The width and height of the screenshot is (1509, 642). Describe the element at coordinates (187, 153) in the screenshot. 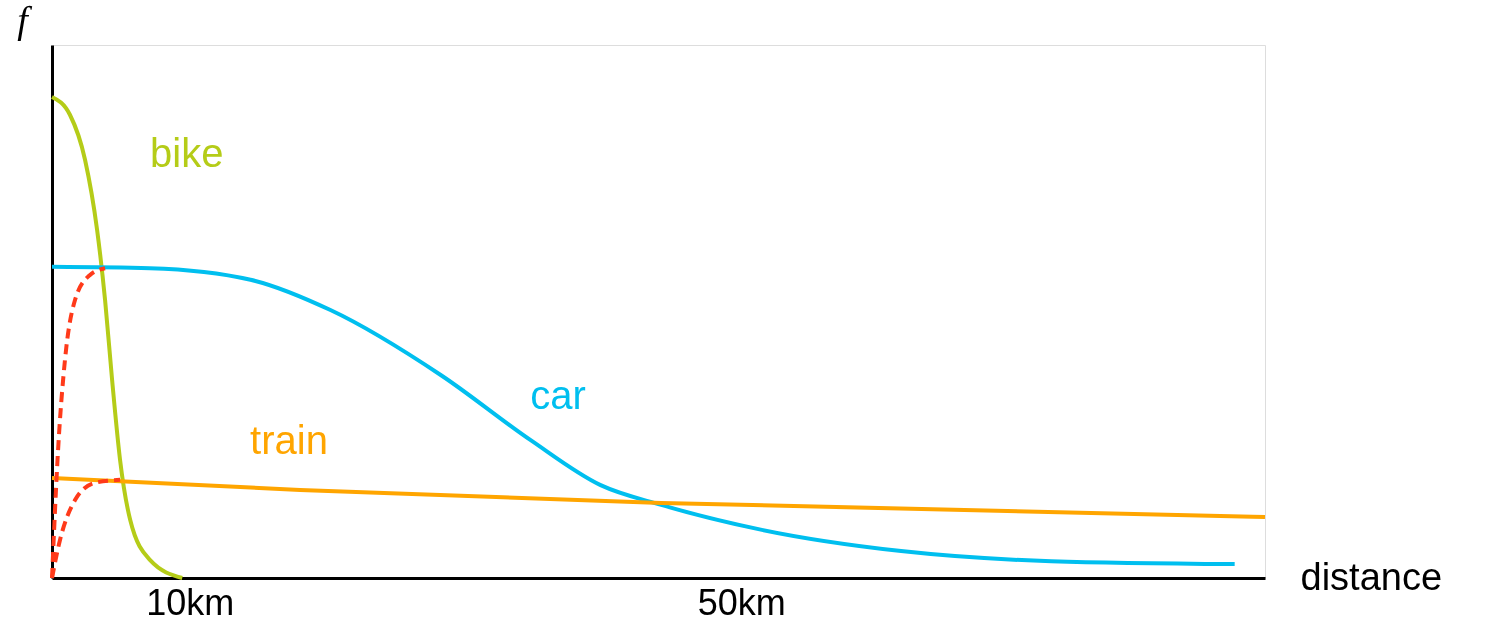

I see `series-label: bike` at that location.